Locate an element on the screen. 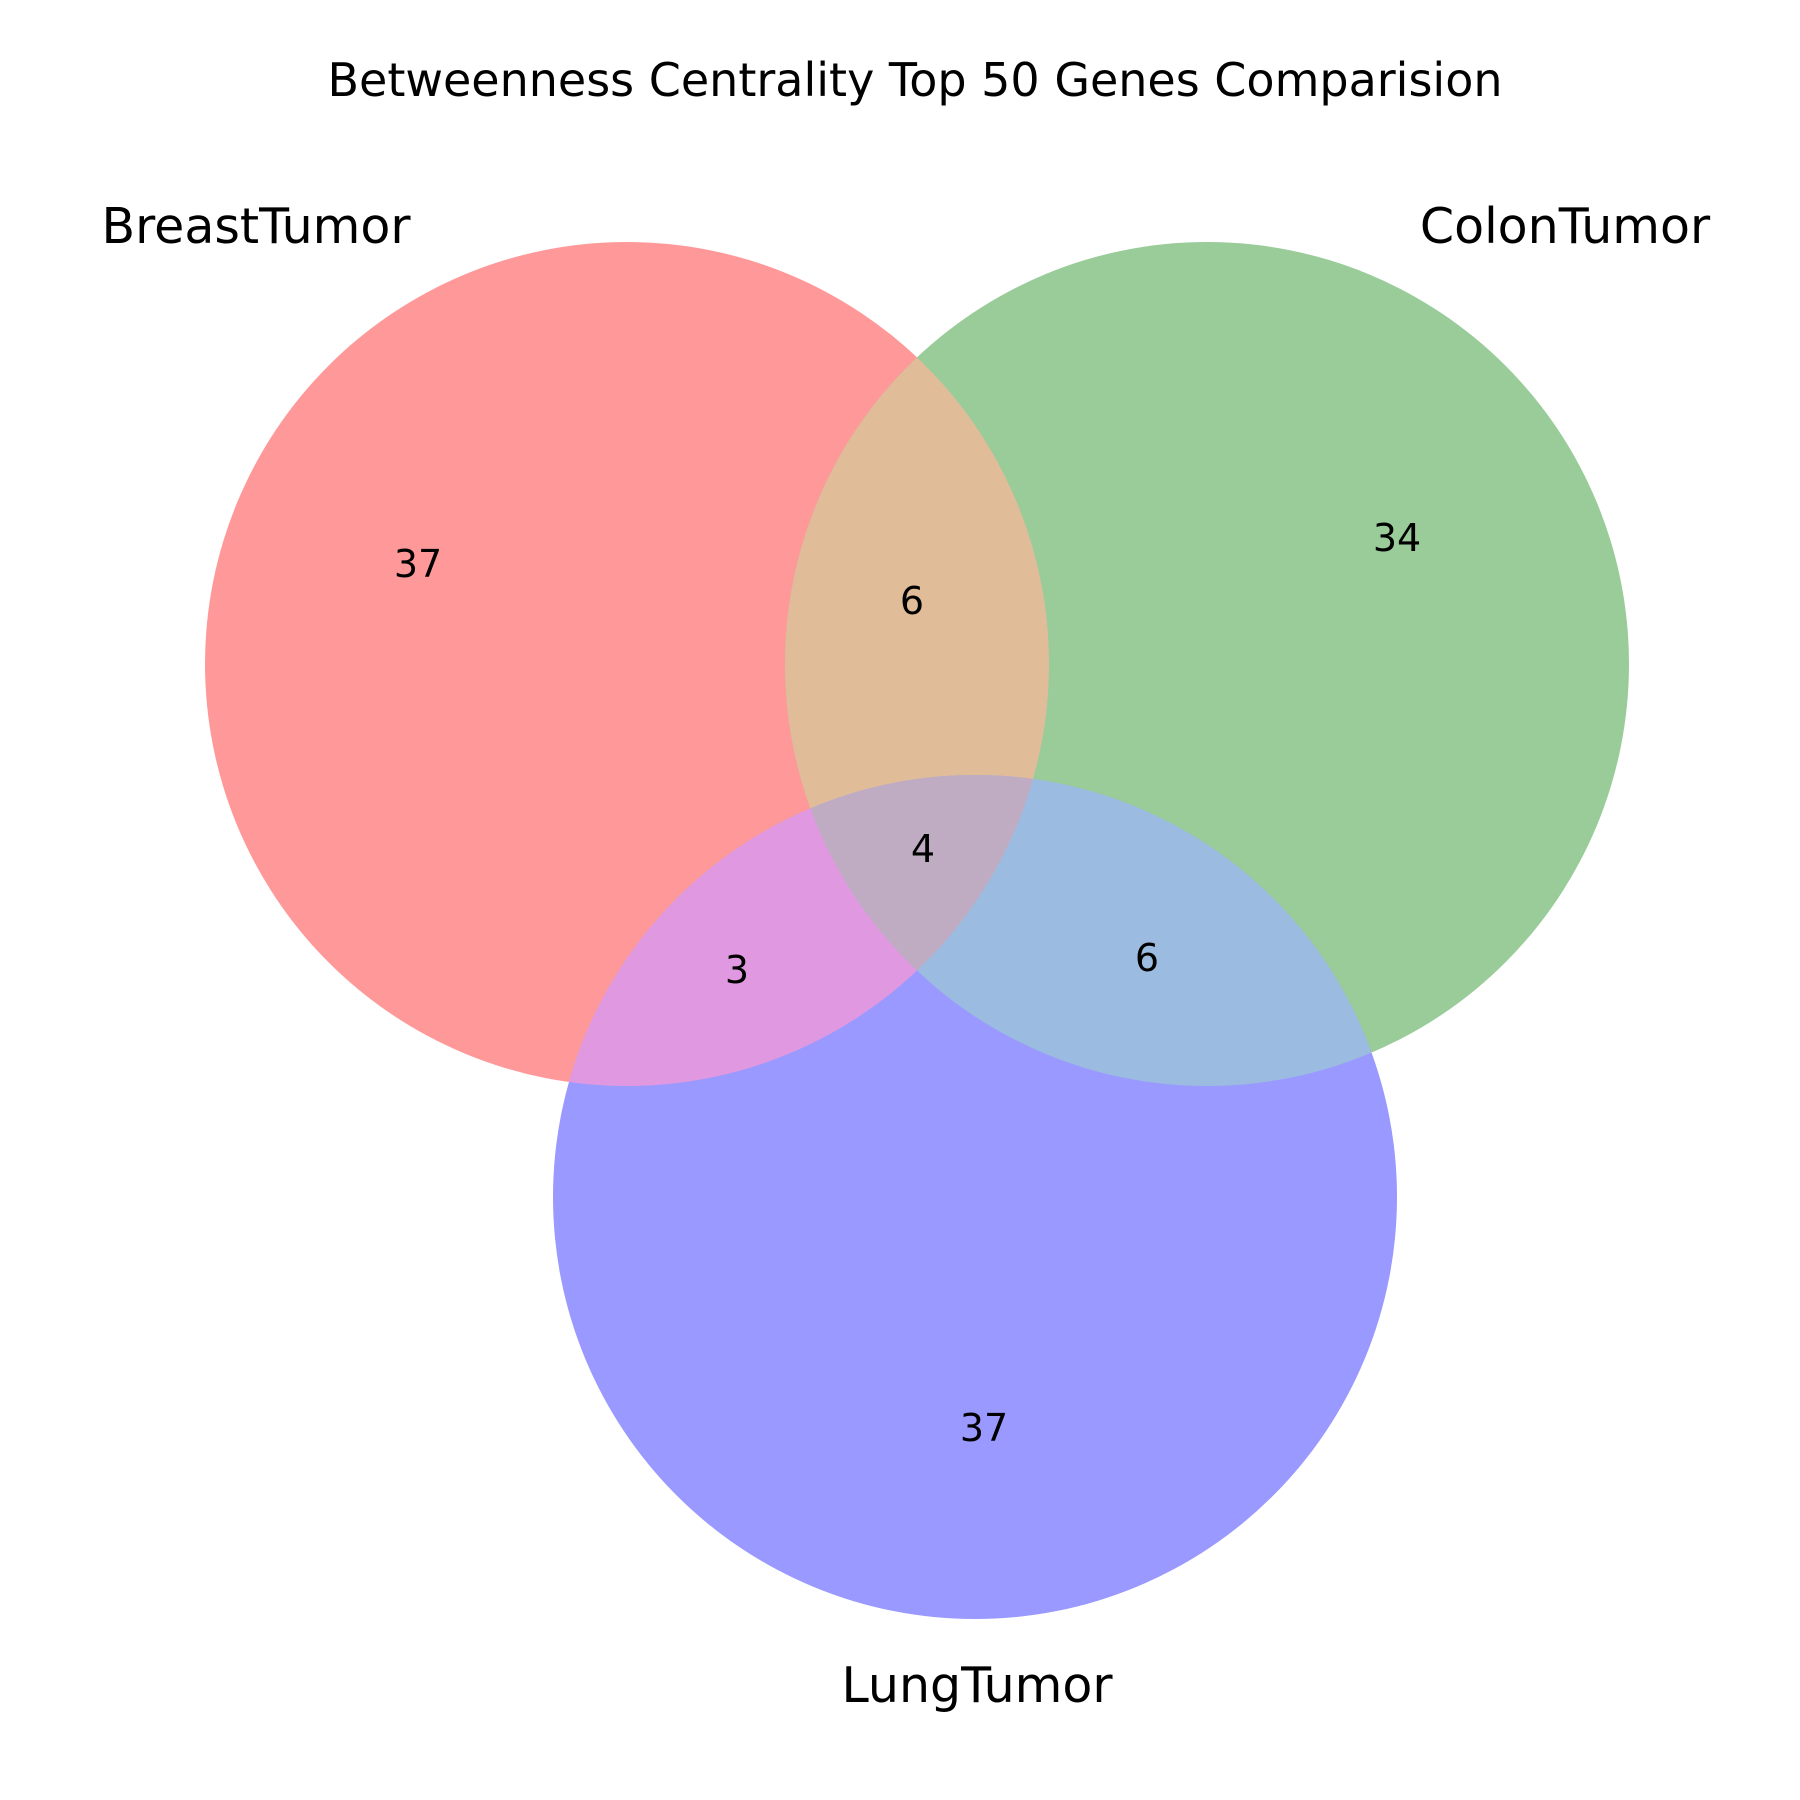 The image size is (1800, 1800). lung-tumor-label: LungTumor is located at coordinates (977, 1685).